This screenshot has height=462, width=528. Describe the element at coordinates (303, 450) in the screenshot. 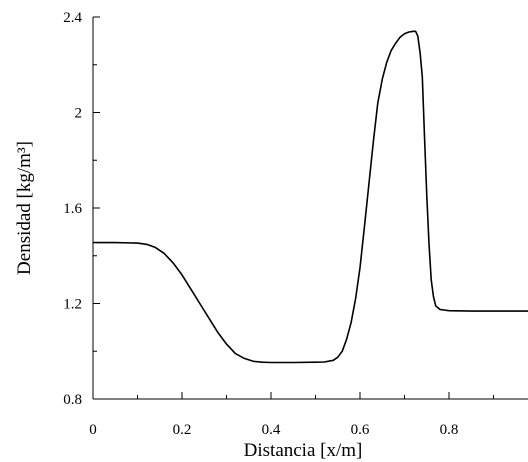

I see `x-axis-title: Distancia [x/m]` at that location.